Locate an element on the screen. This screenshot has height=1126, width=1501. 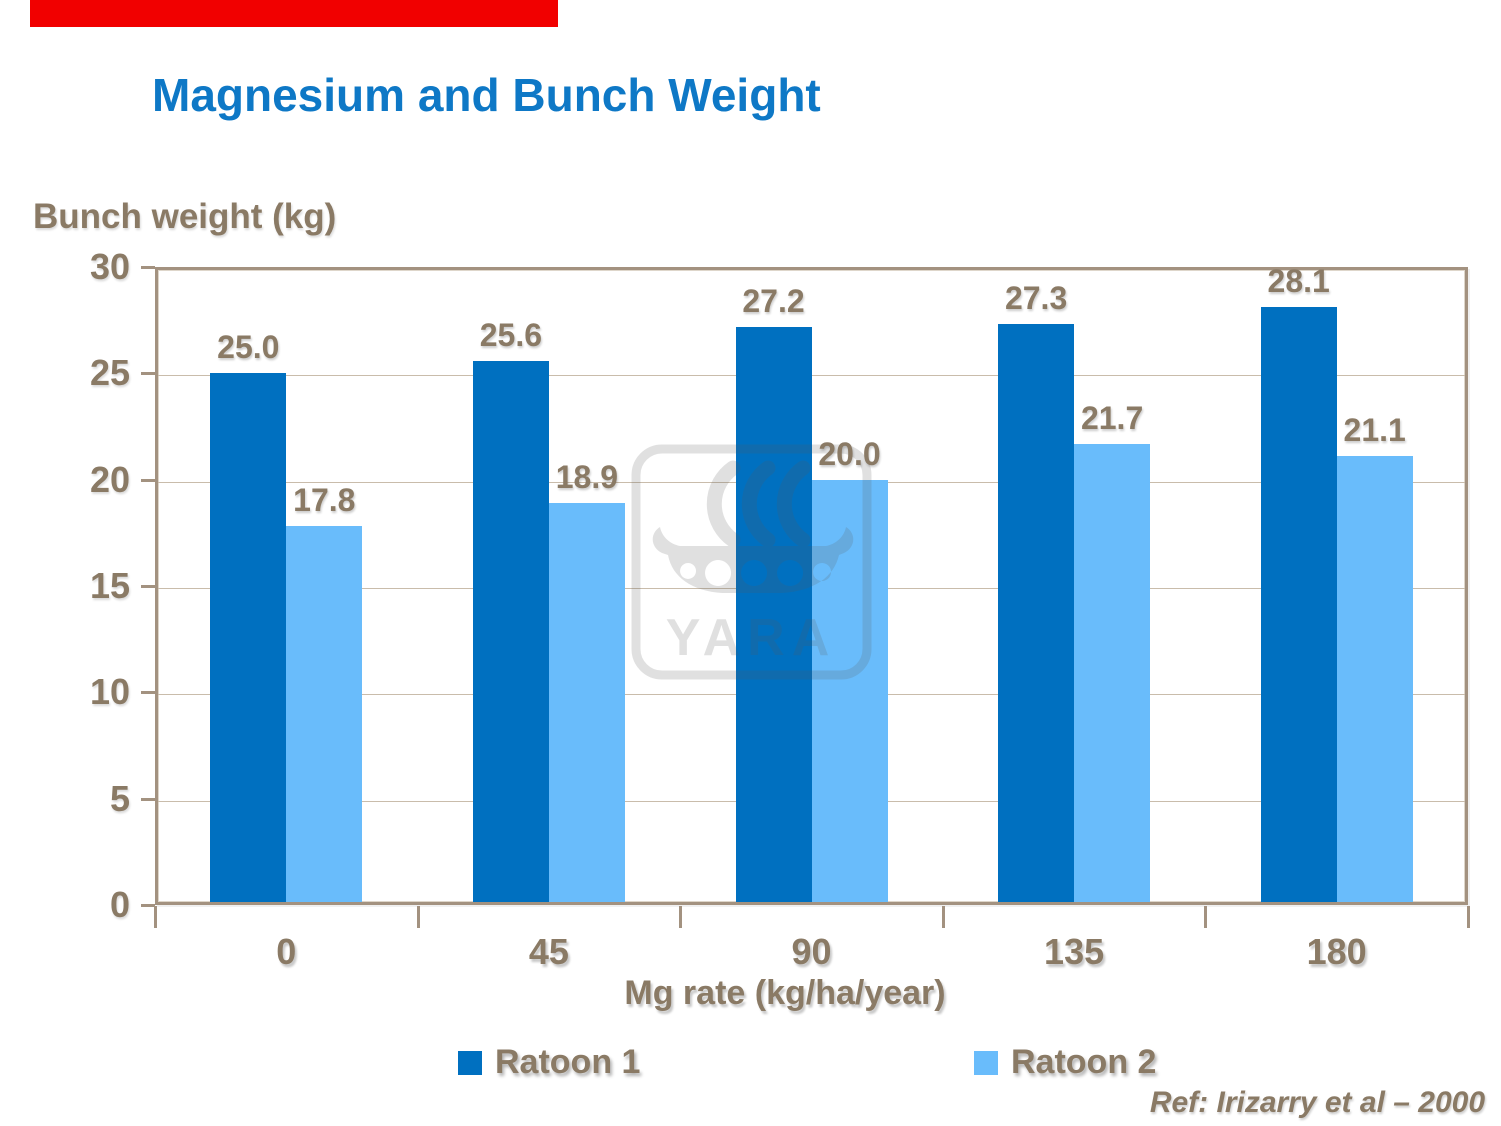
y-tick-label: 25 is located at coordinates (109, 373).